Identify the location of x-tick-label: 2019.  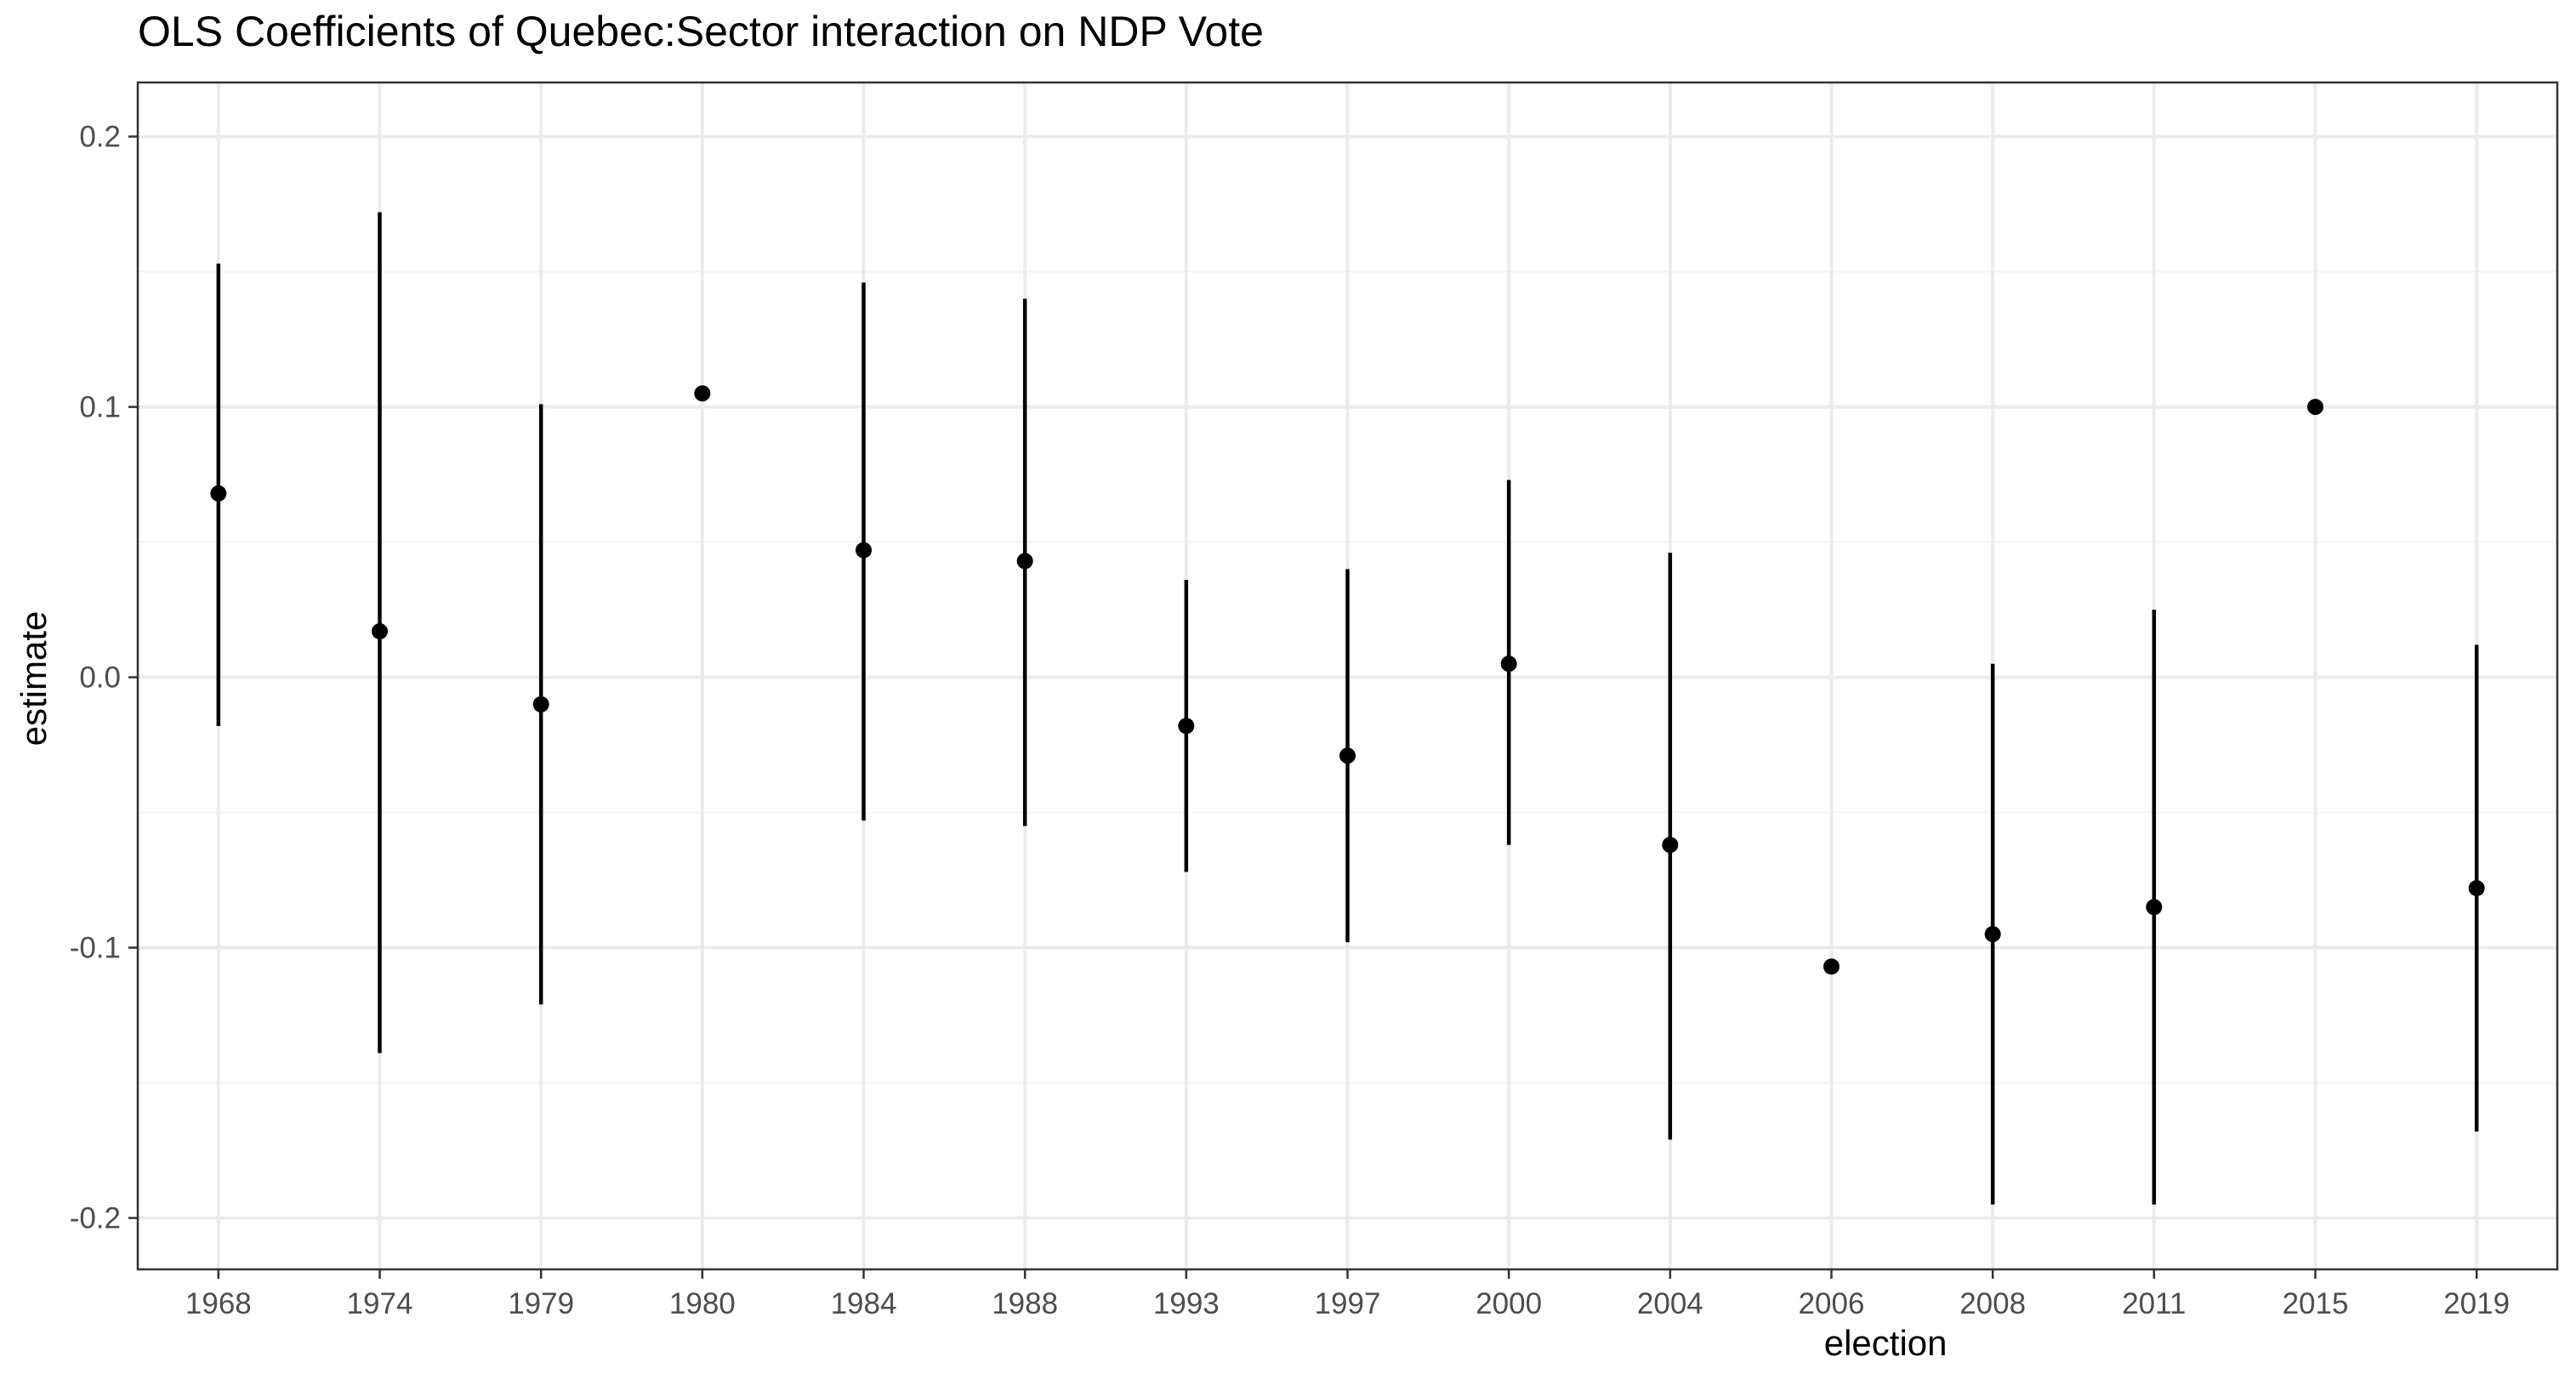
(2476, 1303).